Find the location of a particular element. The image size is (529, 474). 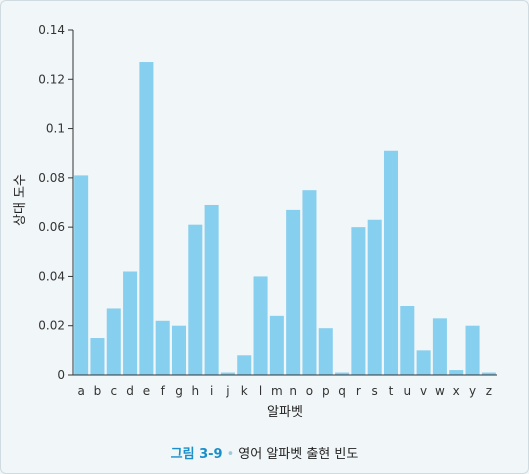

x-axis-title: 알파벳 is located at coordinates (285, 412).